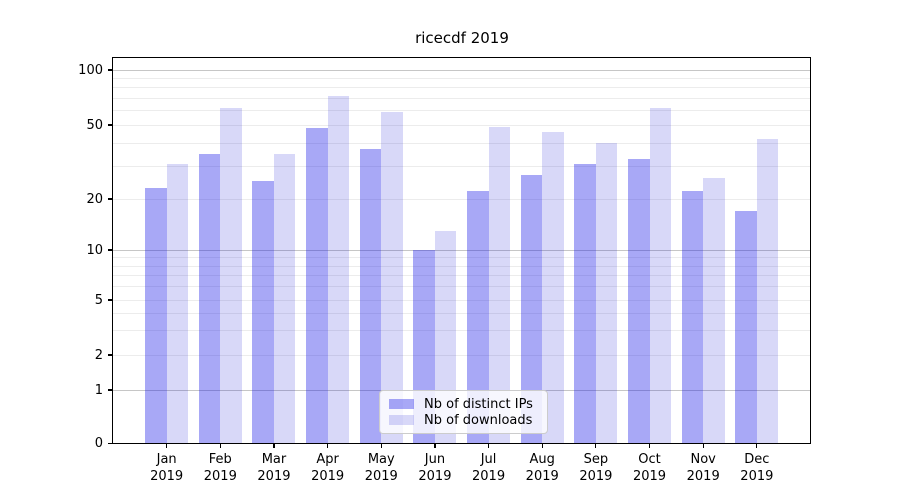 The width and height of the screenshot is (900, 500). Describe the element at coordinates (462, 38) in the screenshot. I see `chart-title: ricecdf 2019` at that location.